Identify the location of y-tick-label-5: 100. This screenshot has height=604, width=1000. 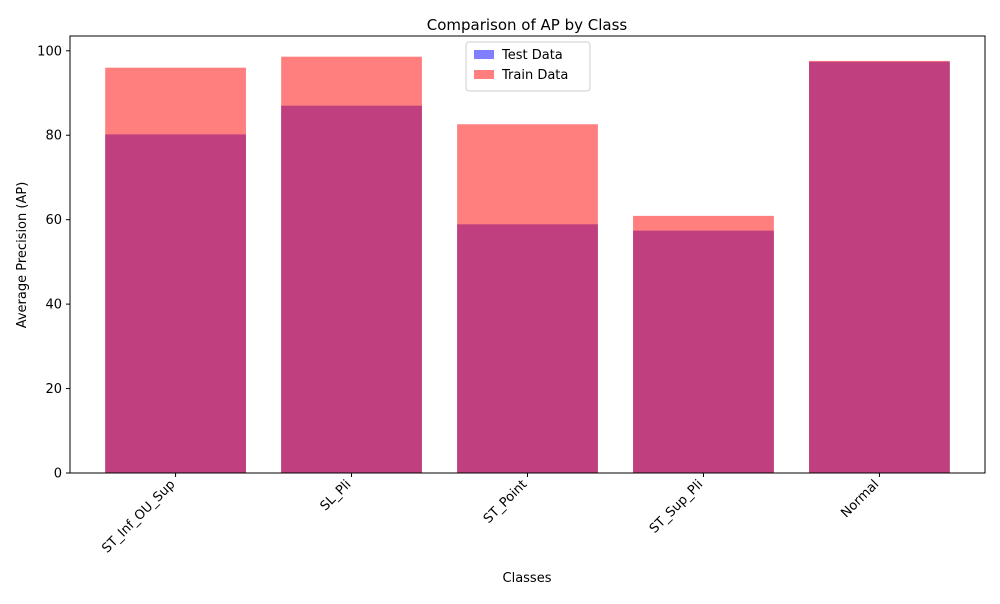
(49, 51).